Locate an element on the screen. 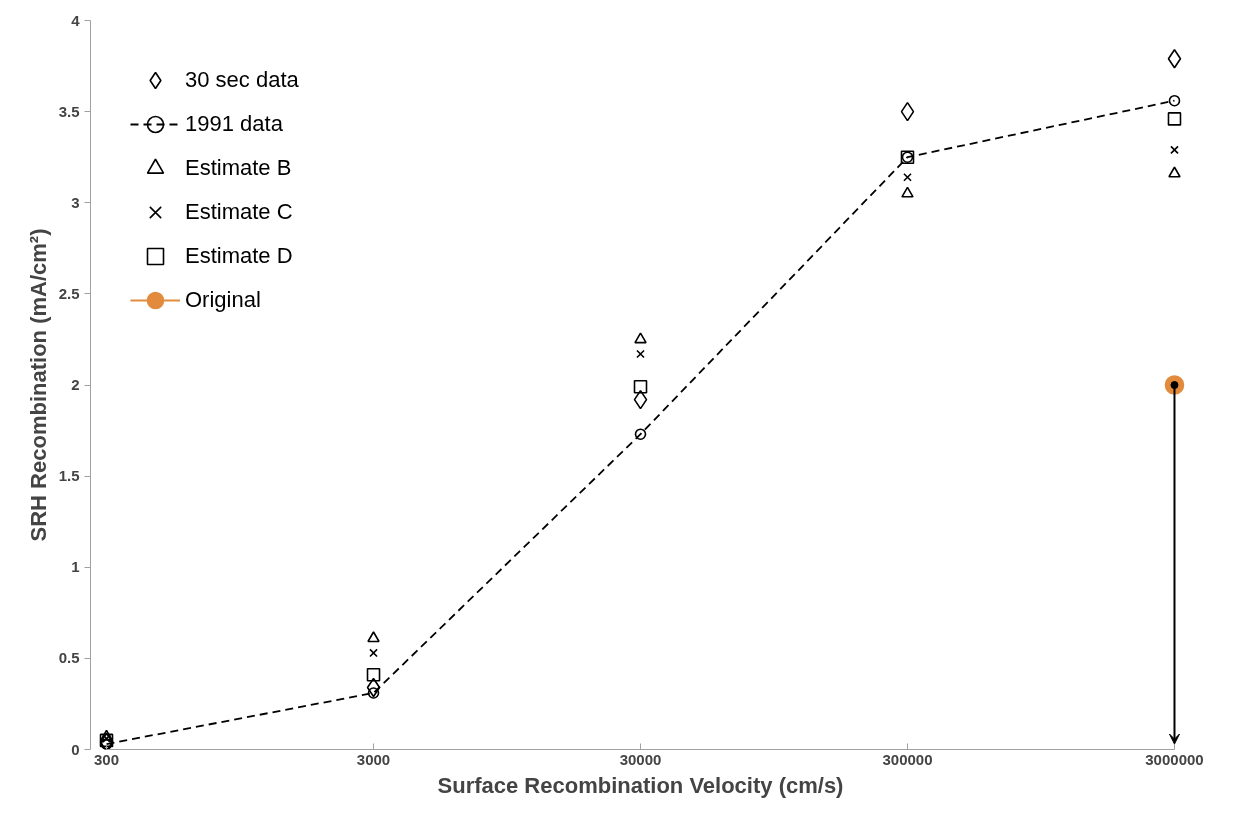 The height and width of the screenshot is (813, 1253). x-tick-label: 30000 is located at coordinates (640, 759).